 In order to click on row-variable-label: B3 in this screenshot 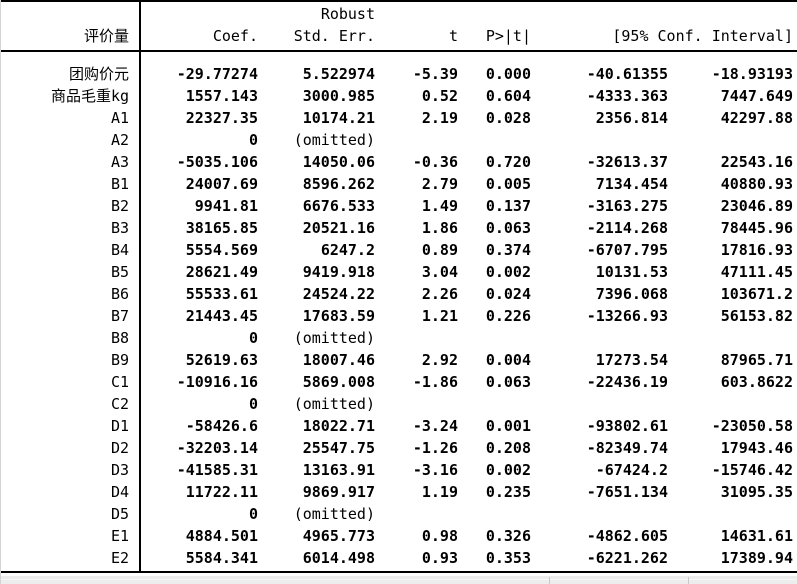, I will do `click(119, 228)`.